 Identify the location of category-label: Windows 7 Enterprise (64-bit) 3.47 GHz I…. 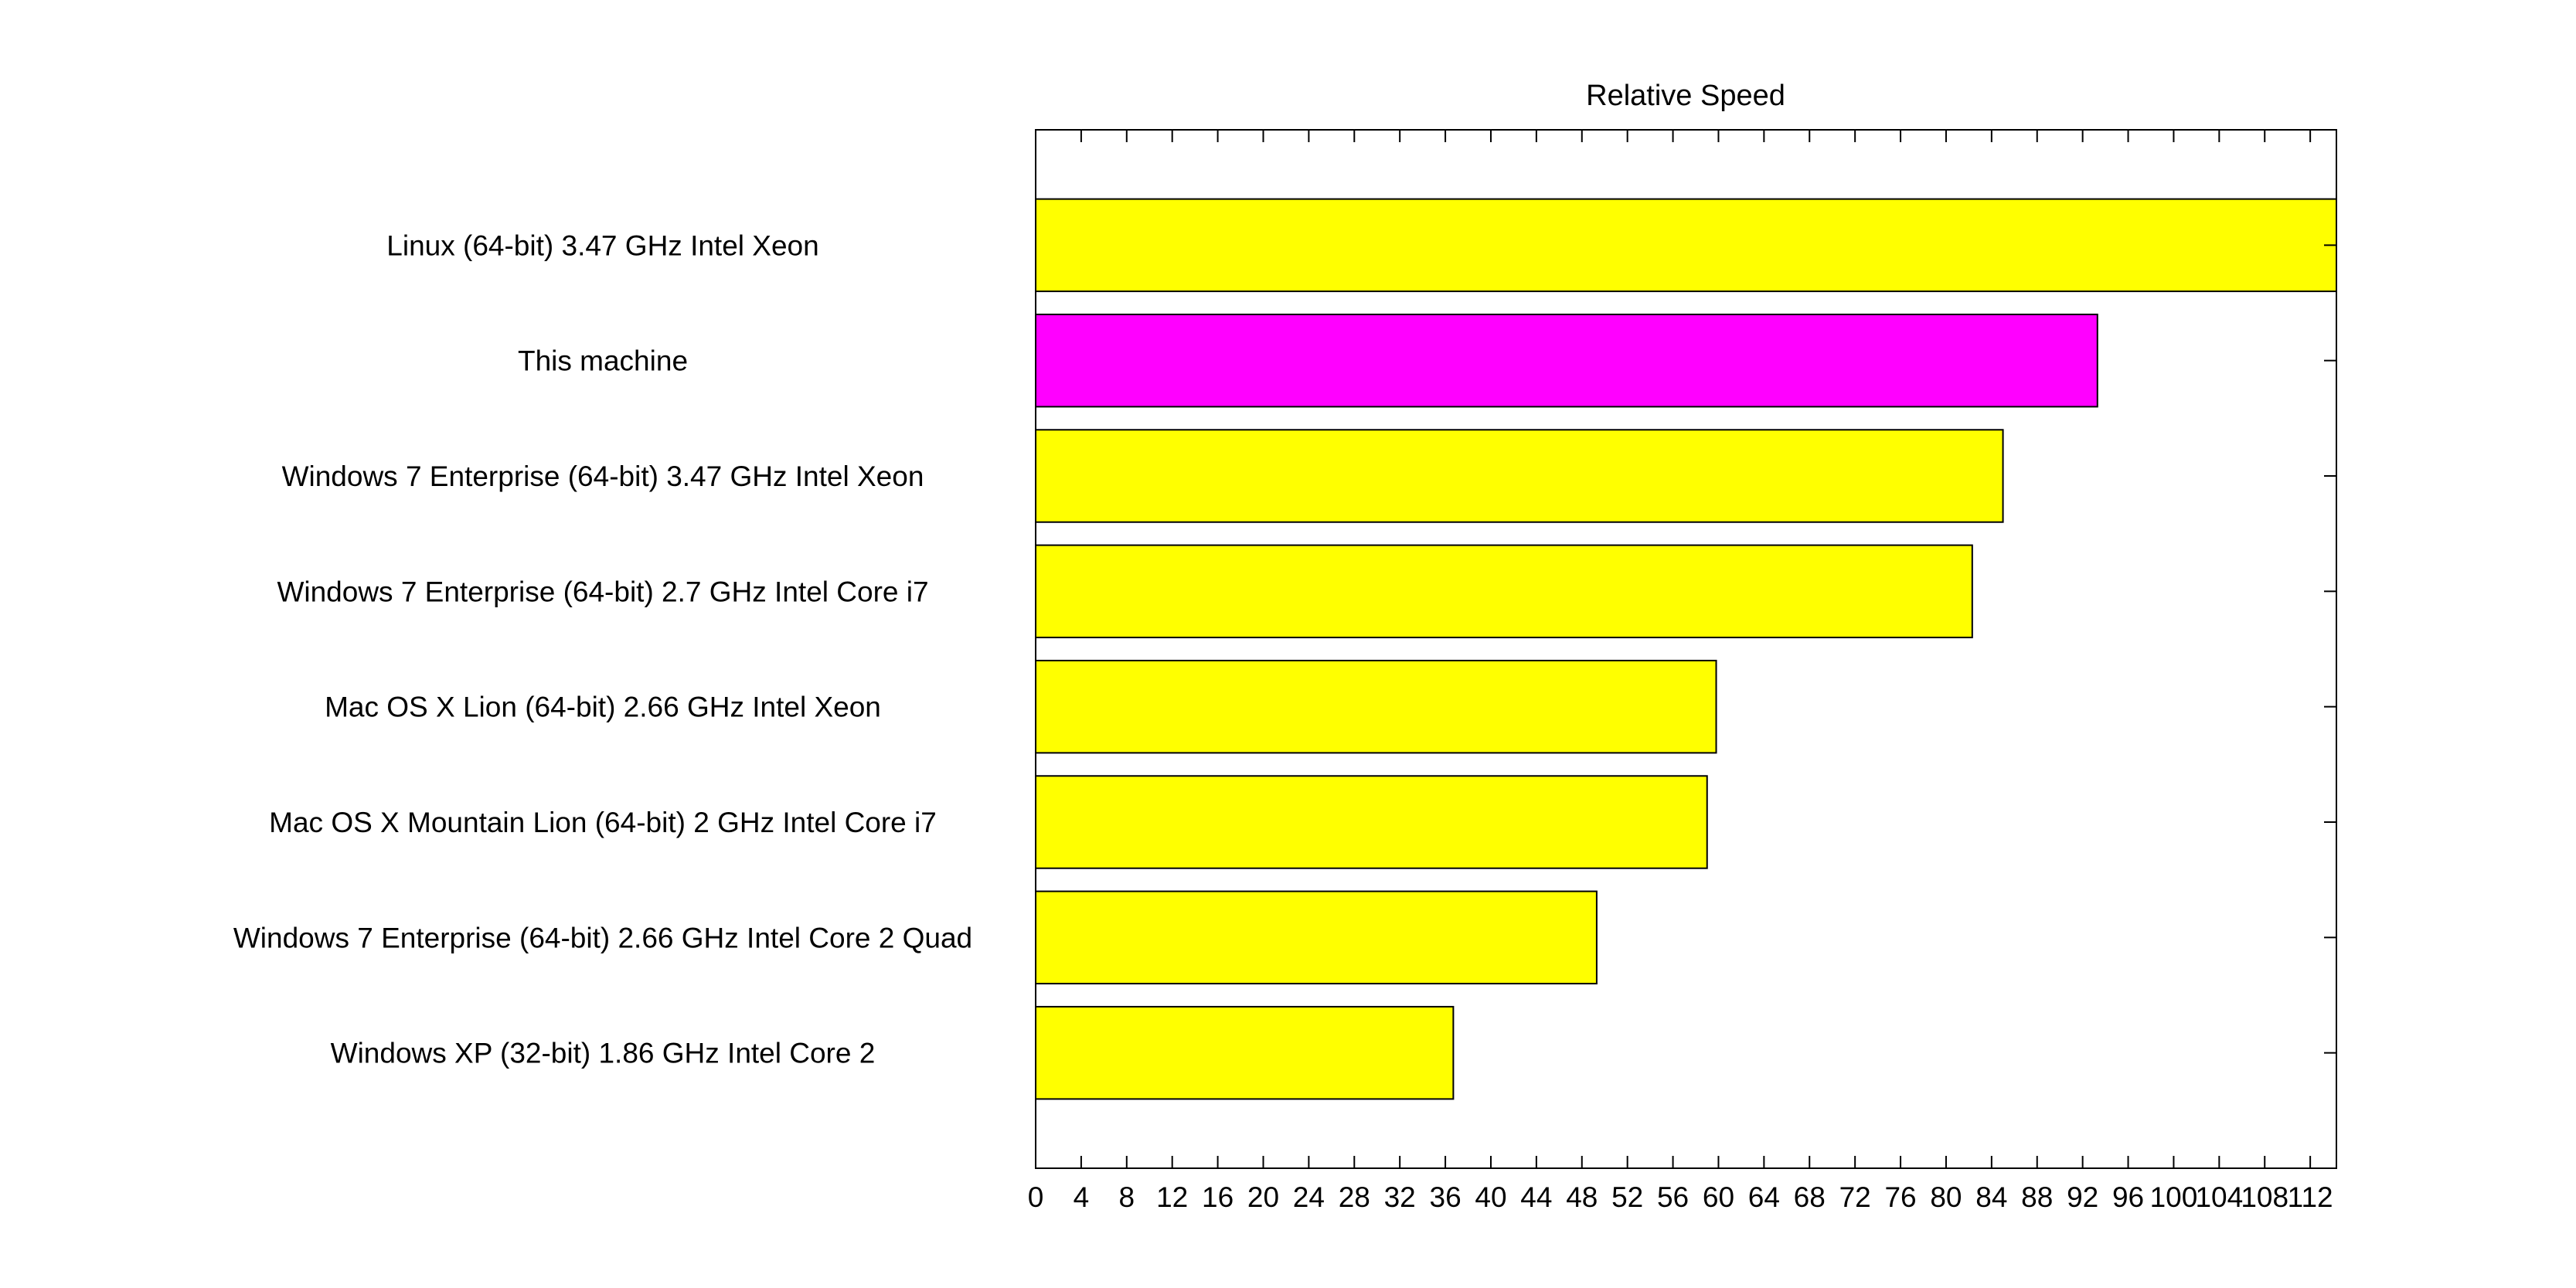
(603, 476).